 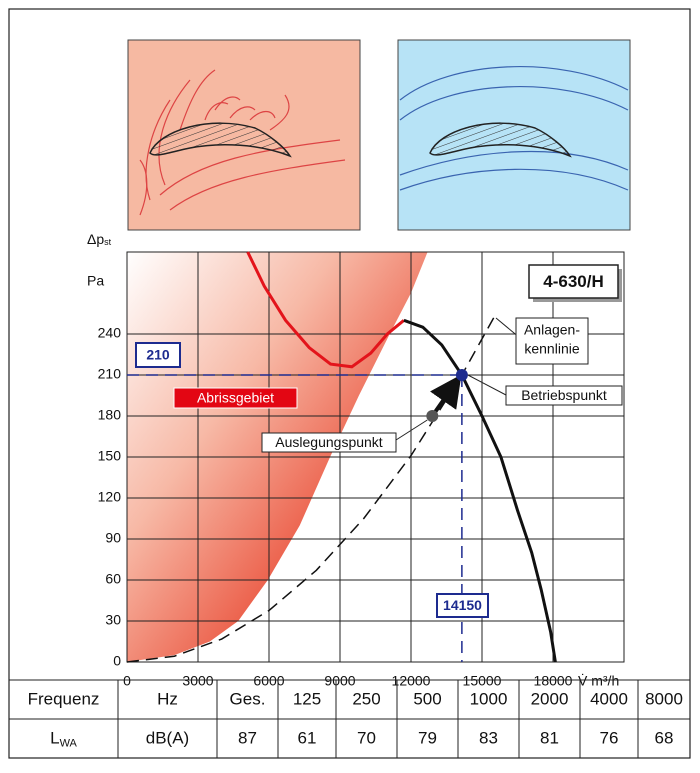 I want to click on stall-illustration, so click(x=244, y=135).